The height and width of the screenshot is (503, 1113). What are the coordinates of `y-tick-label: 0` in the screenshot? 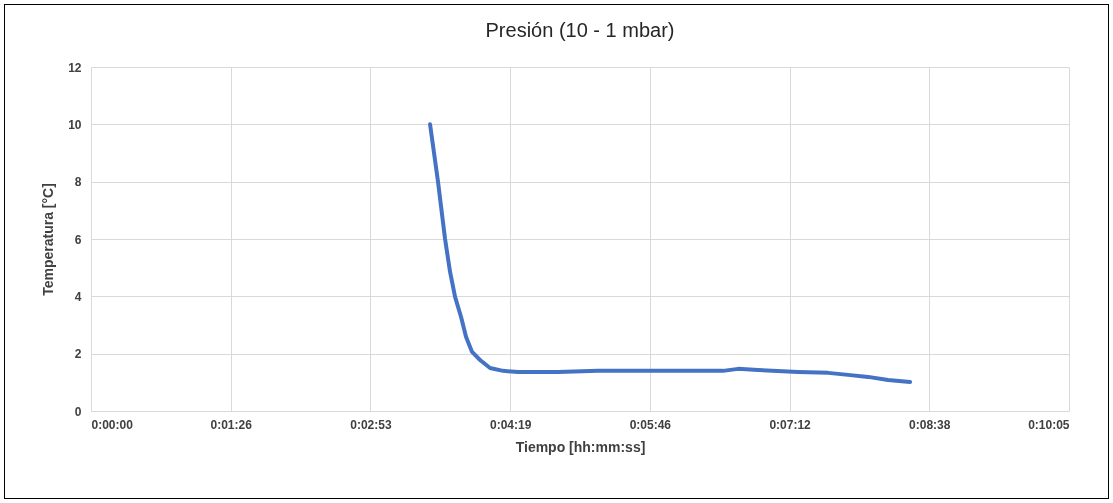 It's located at (78, 411).